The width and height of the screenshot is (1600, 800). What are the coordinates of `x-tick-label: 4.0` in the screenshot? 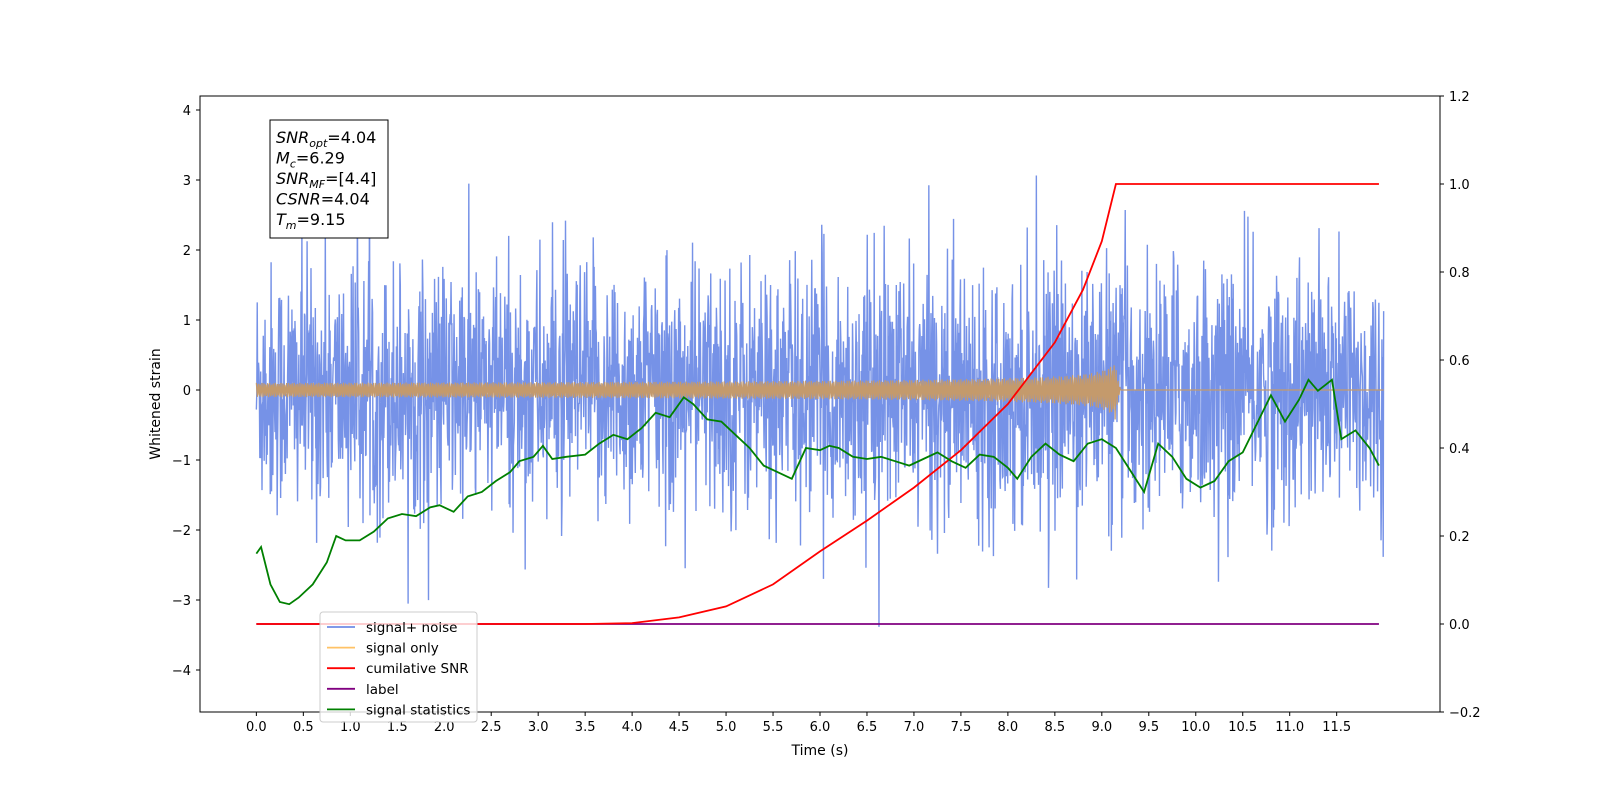 It's located at (632, 727).